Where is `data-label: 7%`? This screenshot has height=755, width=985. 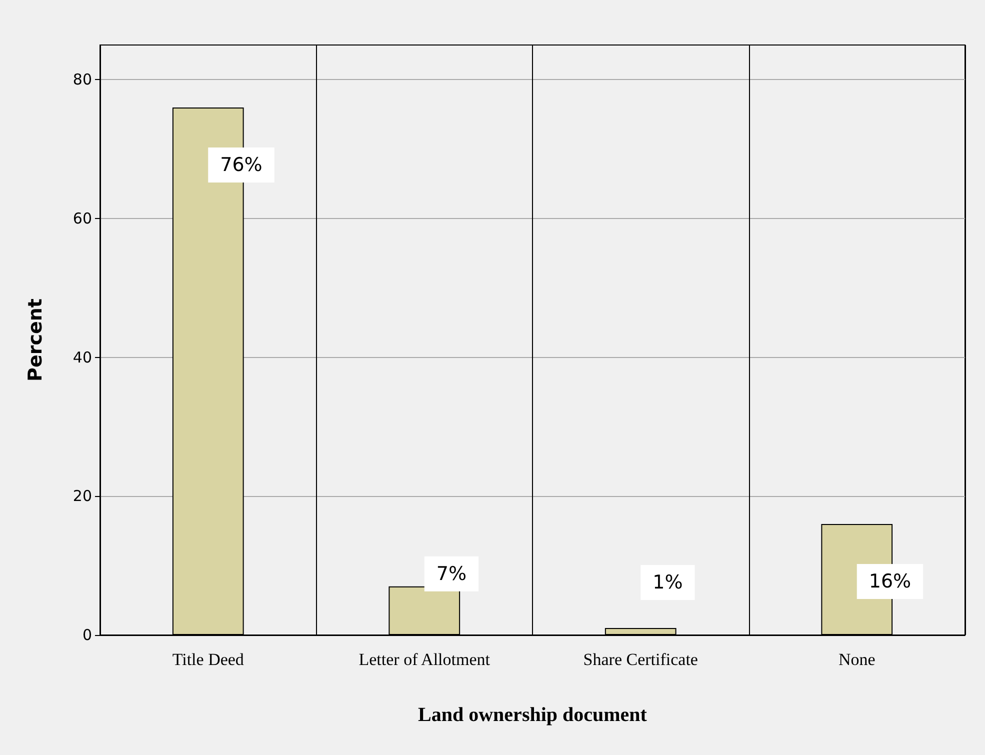 data-label: 7% is located at coordinates (451, 573).